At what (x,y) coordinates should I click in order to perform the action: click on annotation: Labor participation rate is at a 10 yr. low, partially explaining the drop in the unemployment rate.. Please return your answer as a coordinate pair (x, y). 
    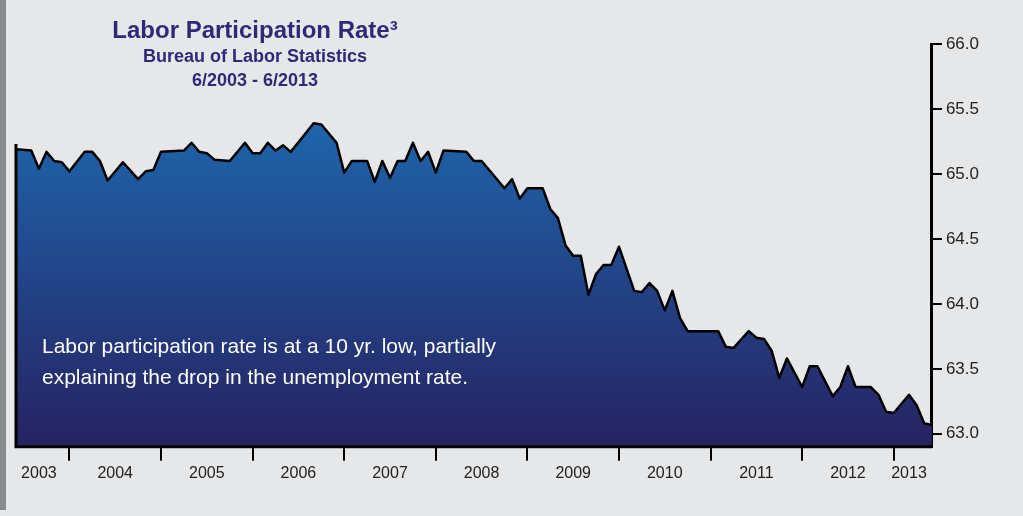
    Looking at the image, I should click on (270, 361).